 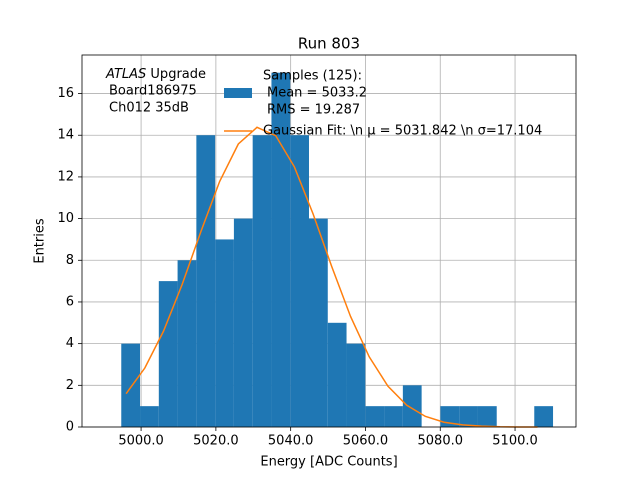 I want to click on annotation: ATLAS Upgrade, so click(x=155, y=74).